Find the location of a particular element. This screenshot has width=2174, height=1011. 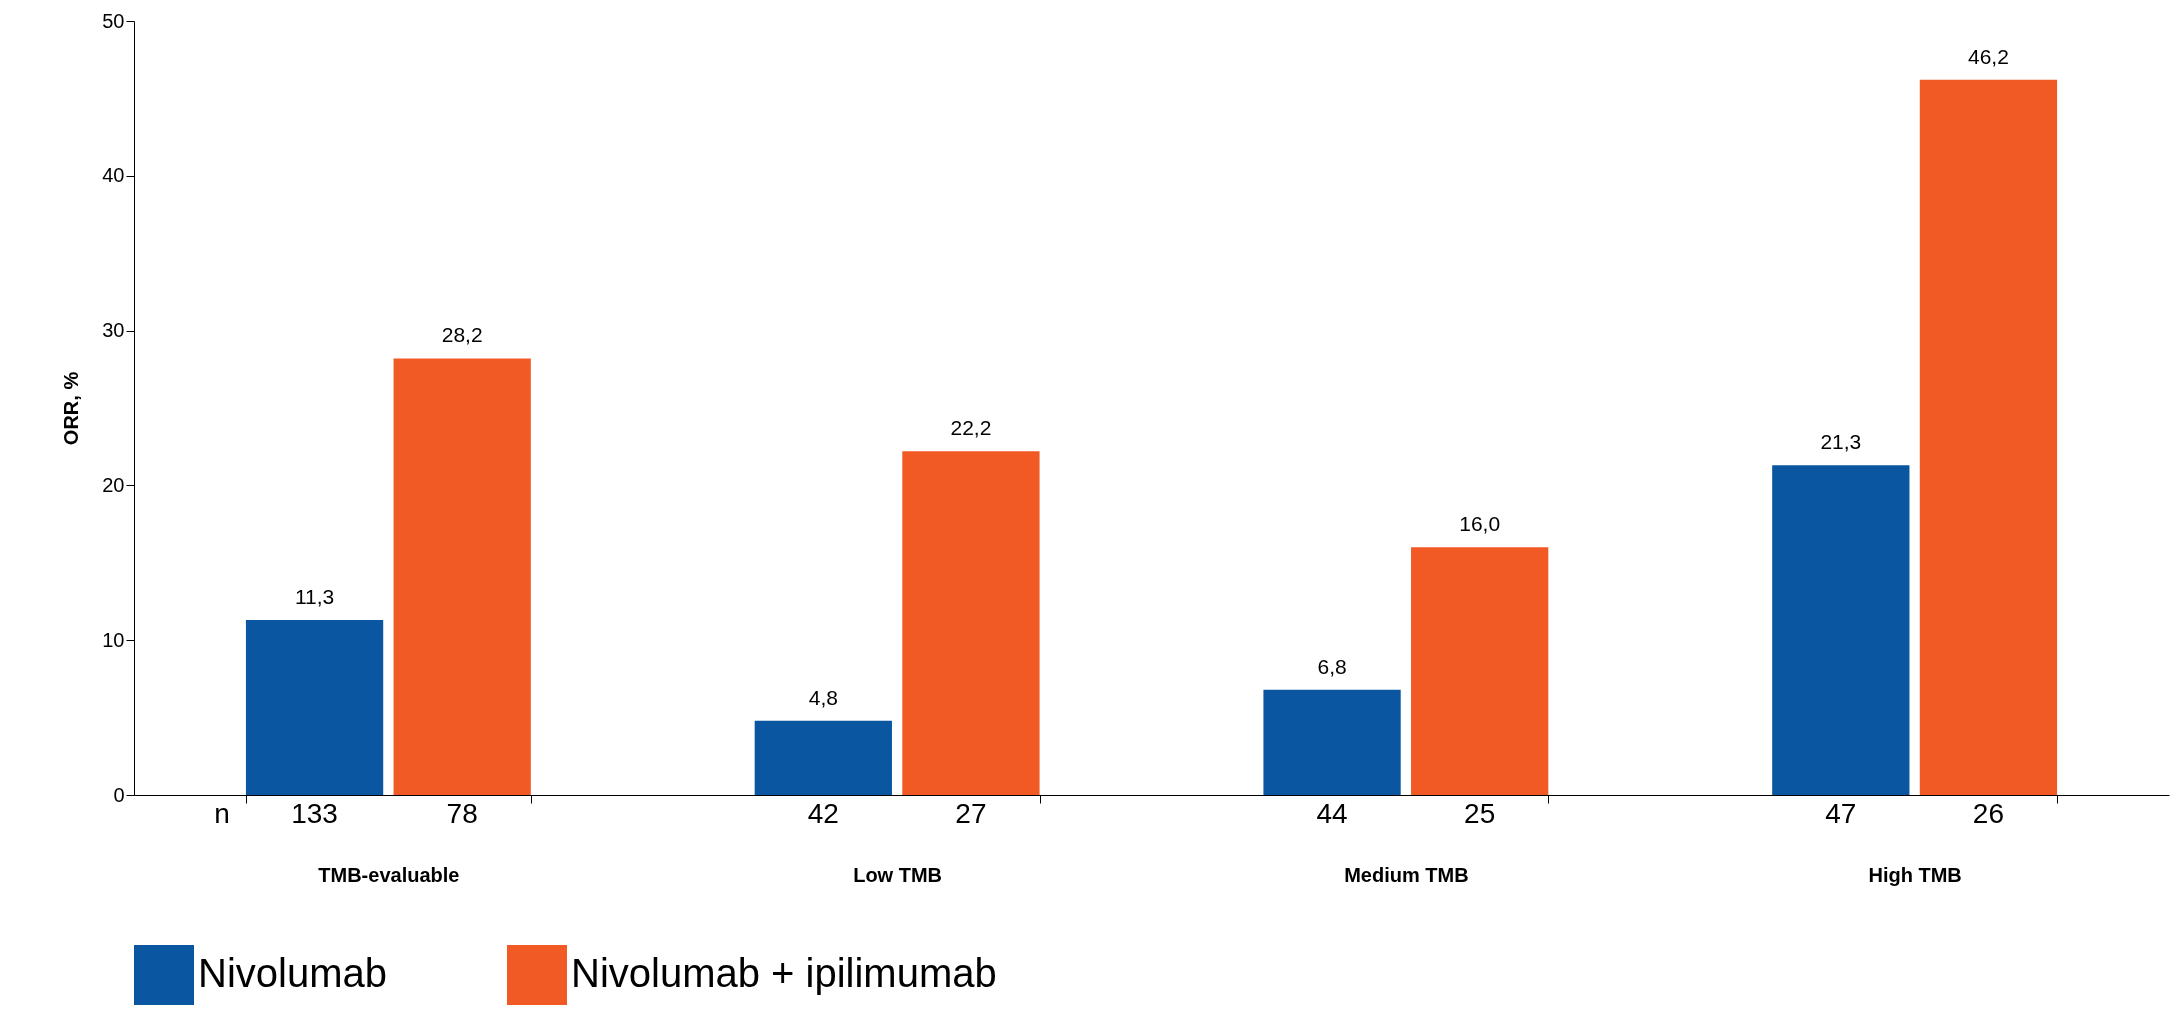

data-label: 6,8 is located at coordinates (1332, 666).